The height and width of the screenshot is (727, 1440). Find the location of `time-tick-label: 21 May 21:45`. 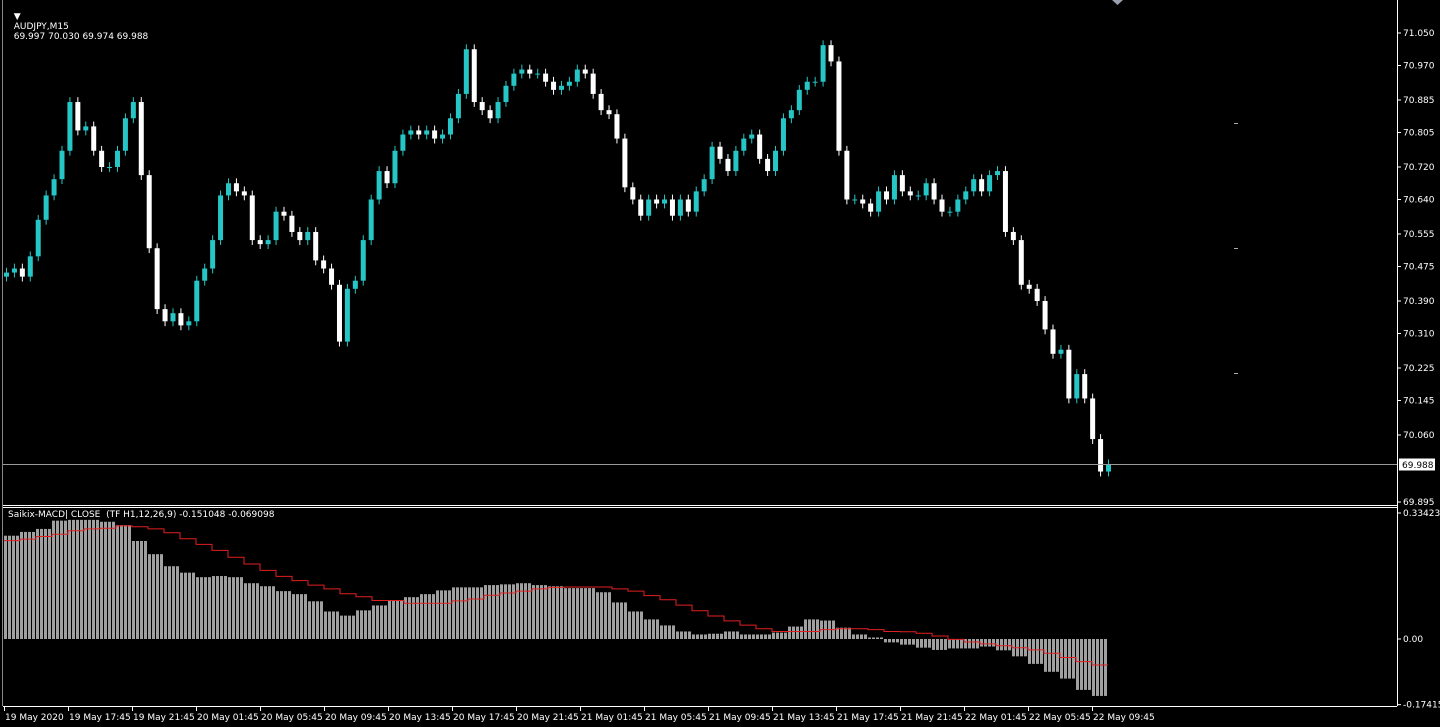

time-tick-label: 21 May 21:45 is located at coordinates (932, 718).